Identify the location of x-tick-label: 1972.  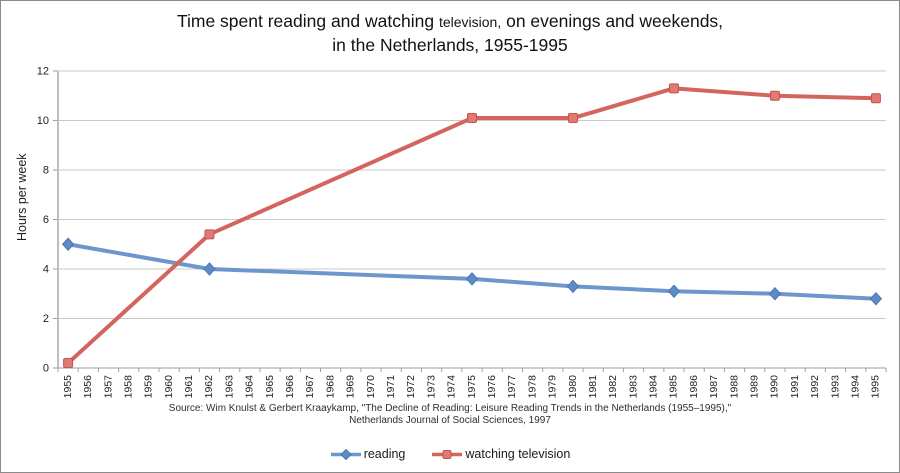
(411, 387).